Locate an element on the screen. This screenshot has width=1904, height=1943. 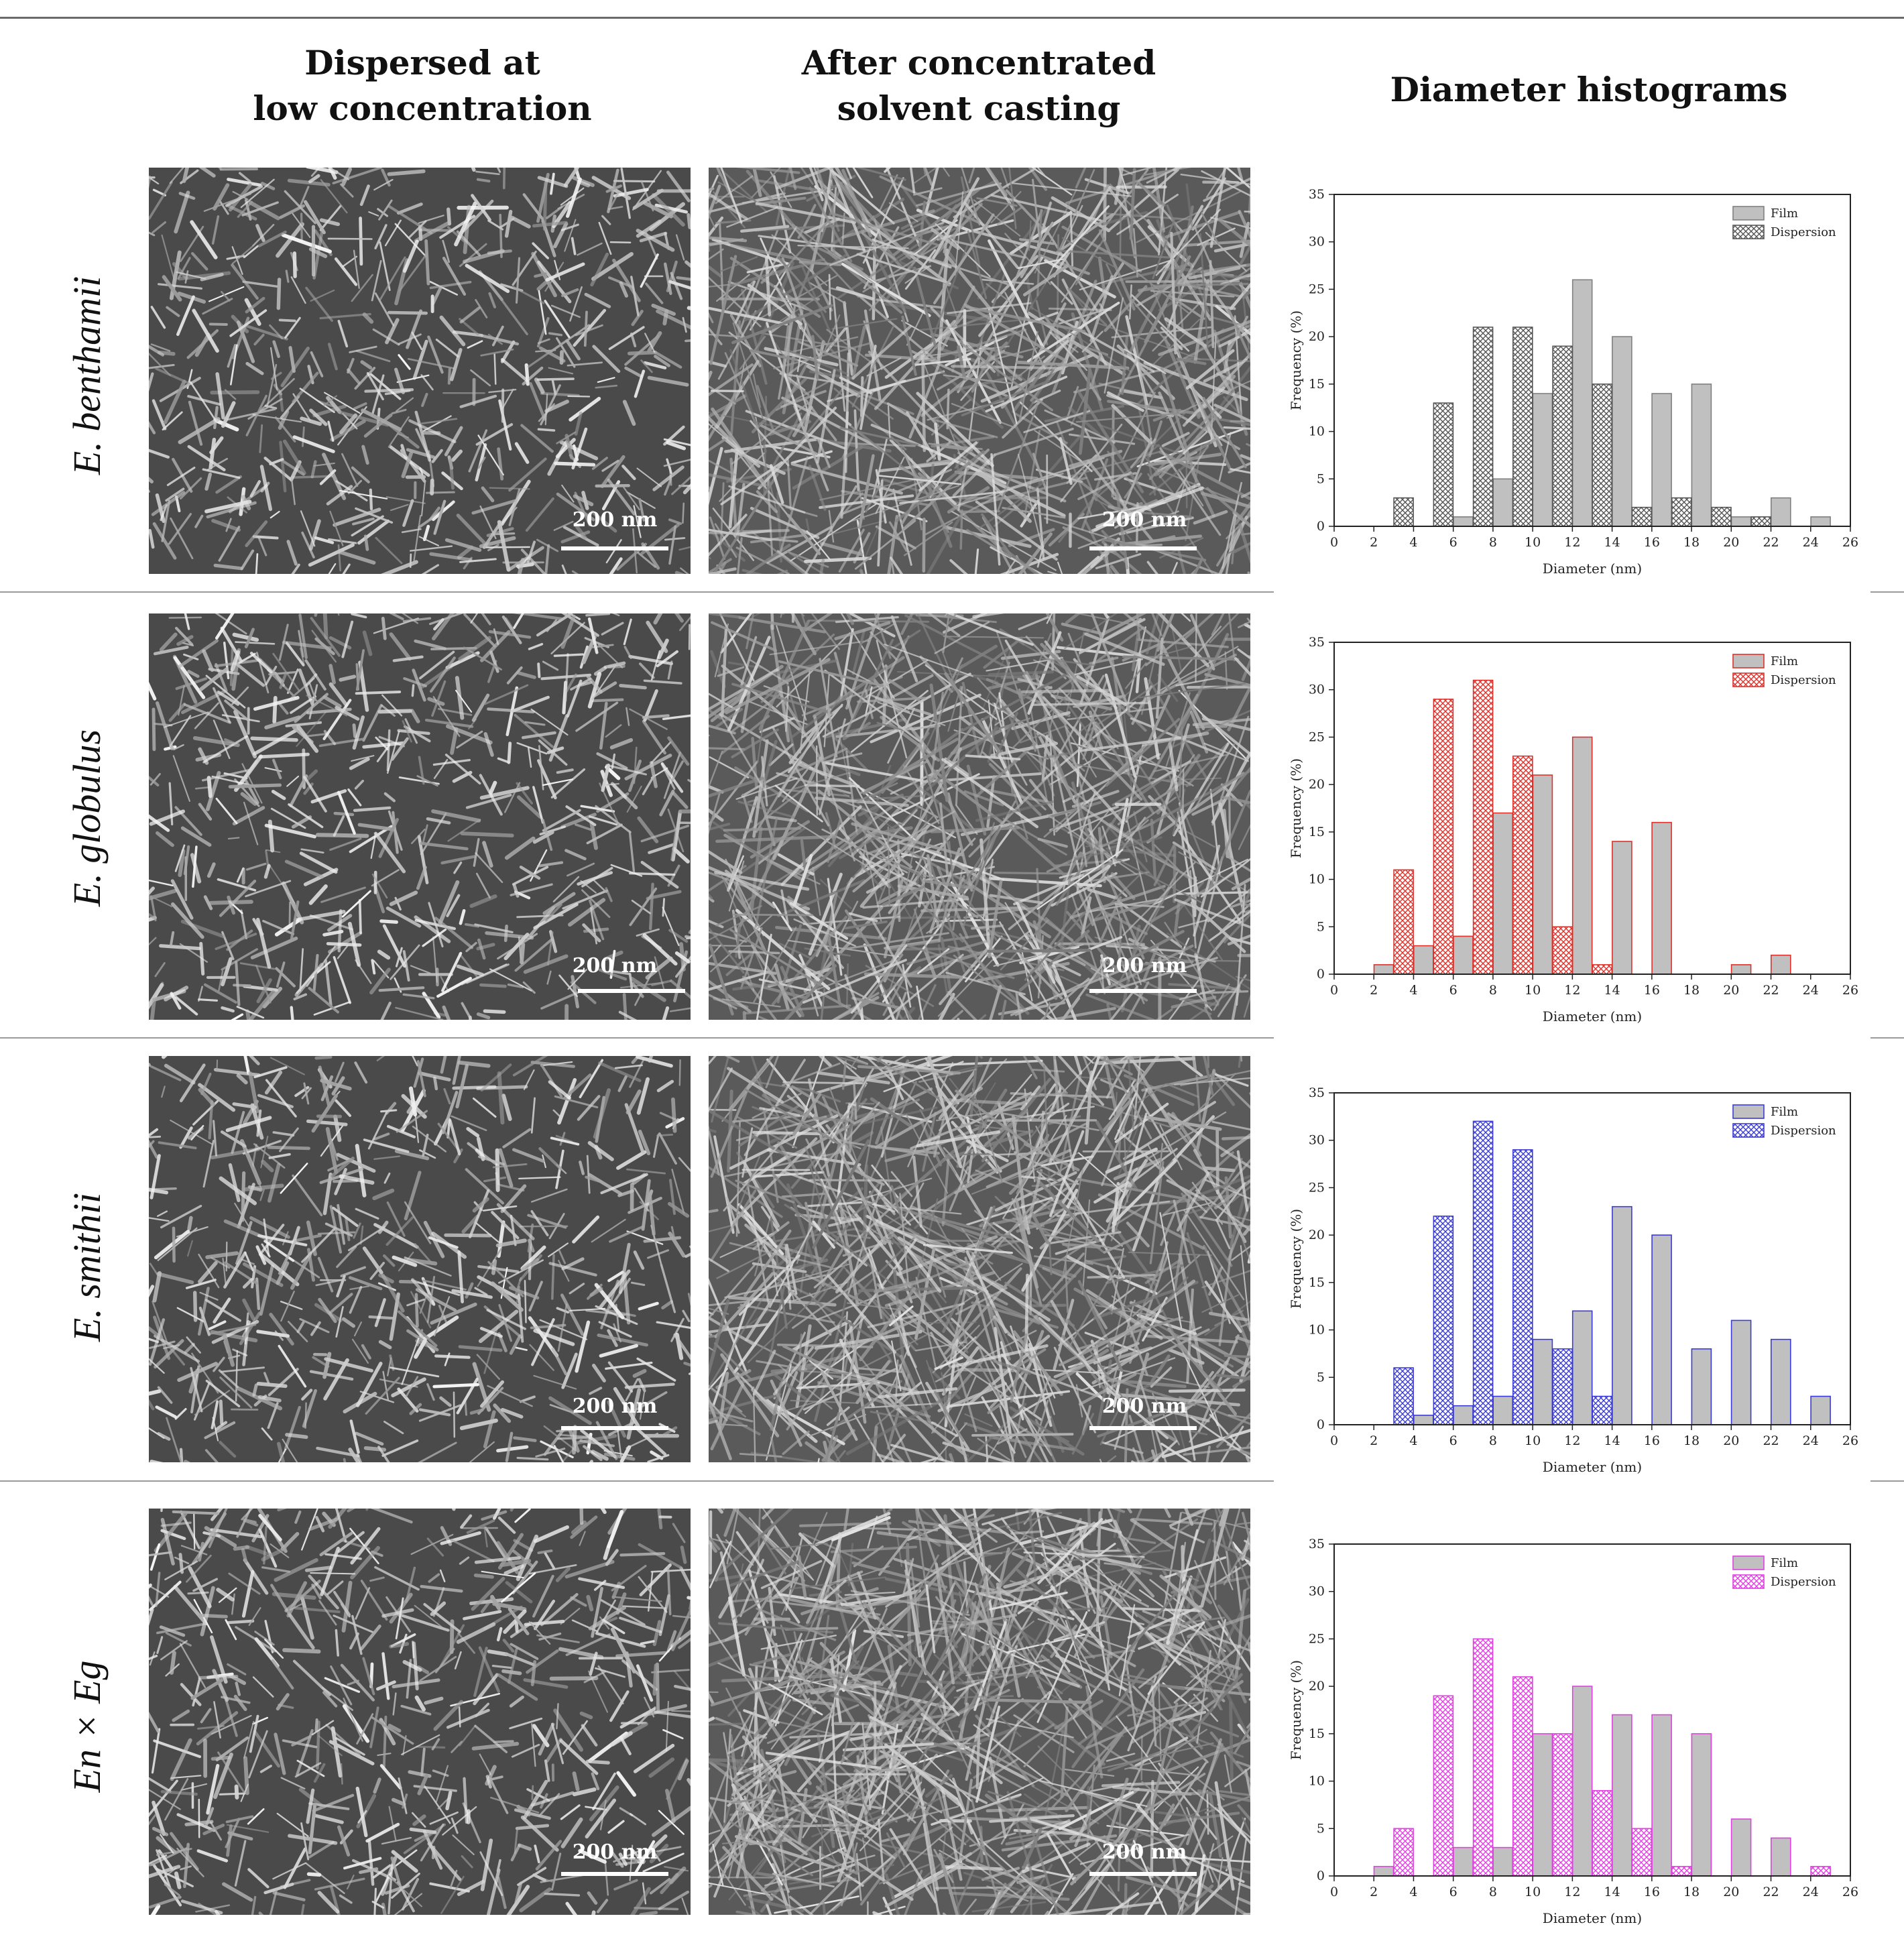
column-header-cast-line2: solvent casting is located at coordinates (979, 108).